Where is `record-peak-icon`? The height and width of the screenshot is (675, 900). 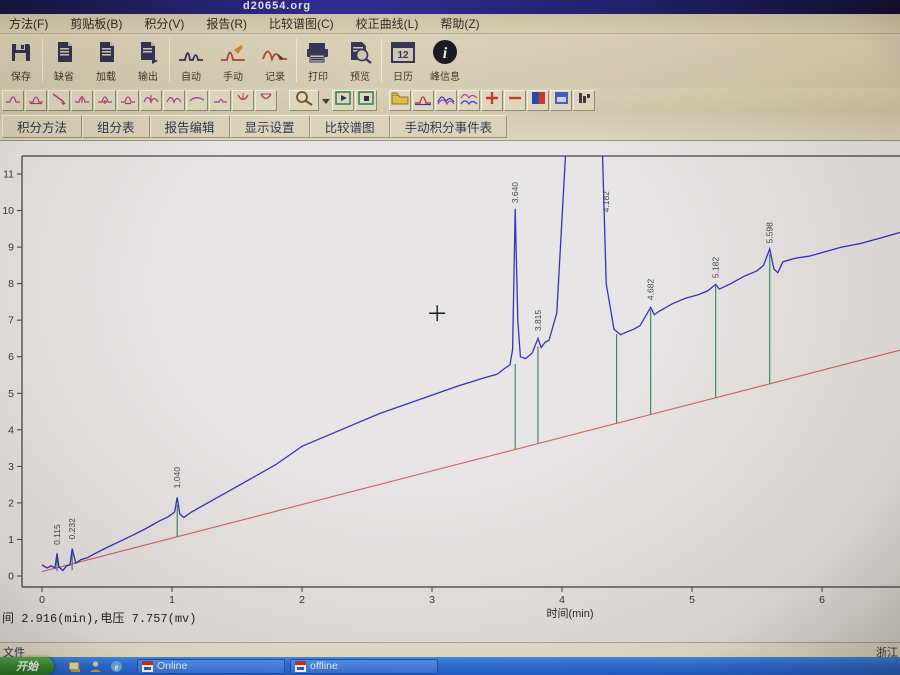 record-peak-icon is located at coordinates (275, 52).